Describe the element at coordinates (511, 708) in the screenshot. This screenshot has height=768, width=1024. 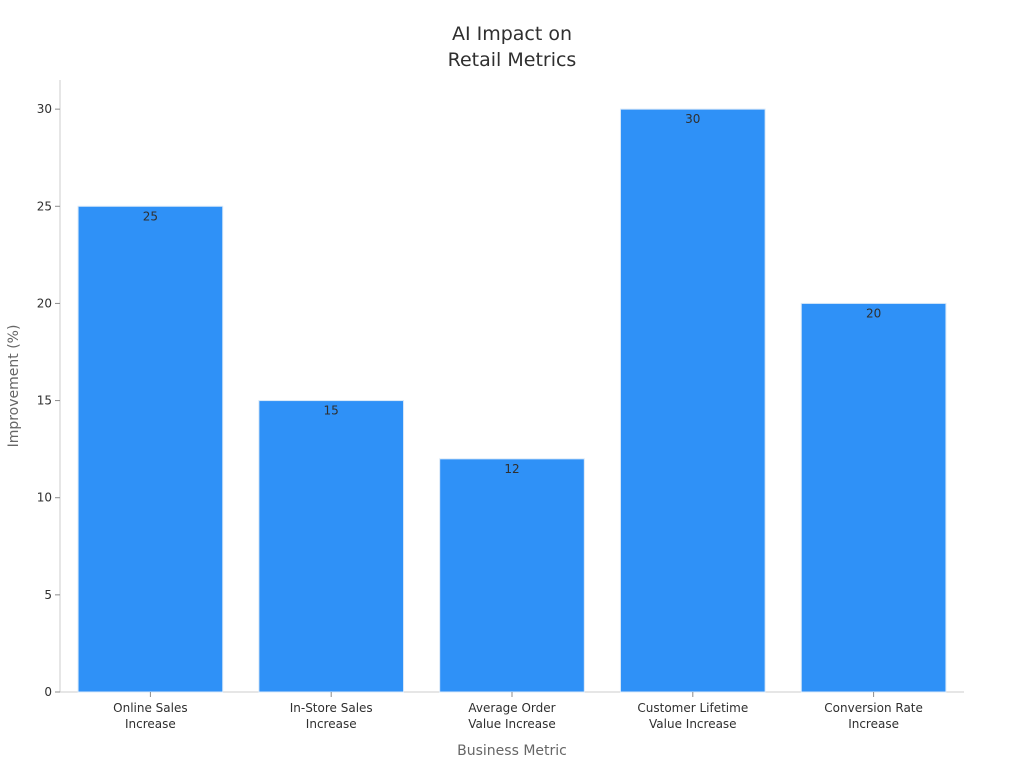
I see `x-tick-label: Average Order` at that location.